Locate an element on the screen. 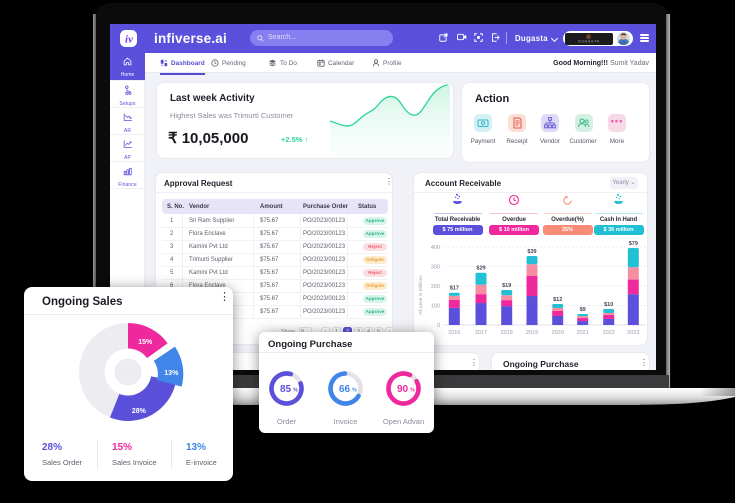 This screenshot has height=503, width=735. svg-text: $17 is located at coordinates (454, 289).